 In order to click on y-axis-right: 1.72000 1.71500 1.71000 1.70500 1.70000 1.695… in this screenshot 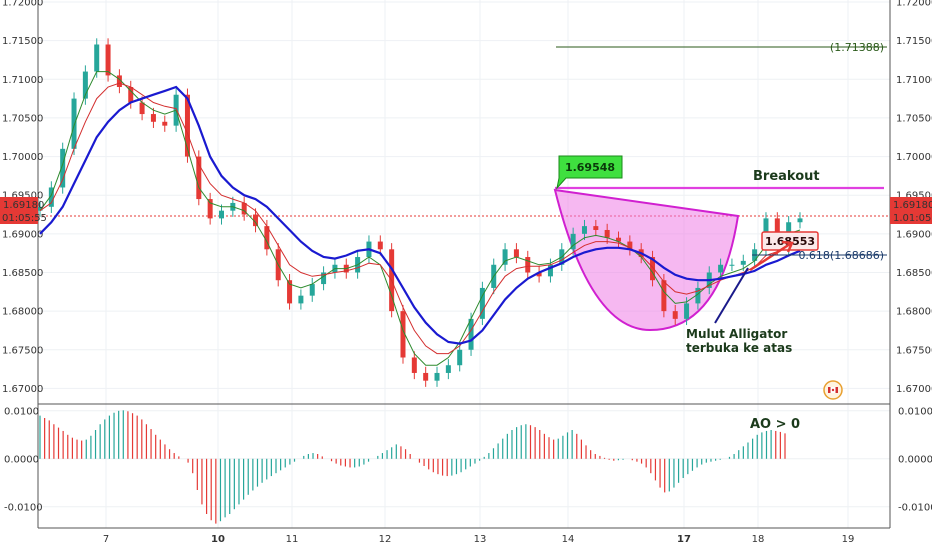, I will do `click(914, 197)`.